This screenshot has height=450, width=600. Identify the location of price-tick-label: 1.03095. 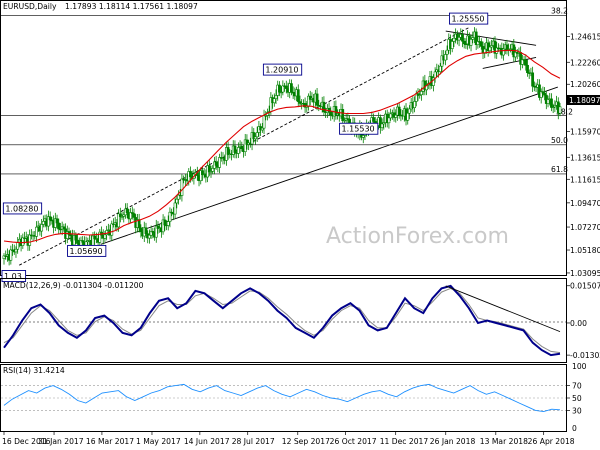
(585, 273).